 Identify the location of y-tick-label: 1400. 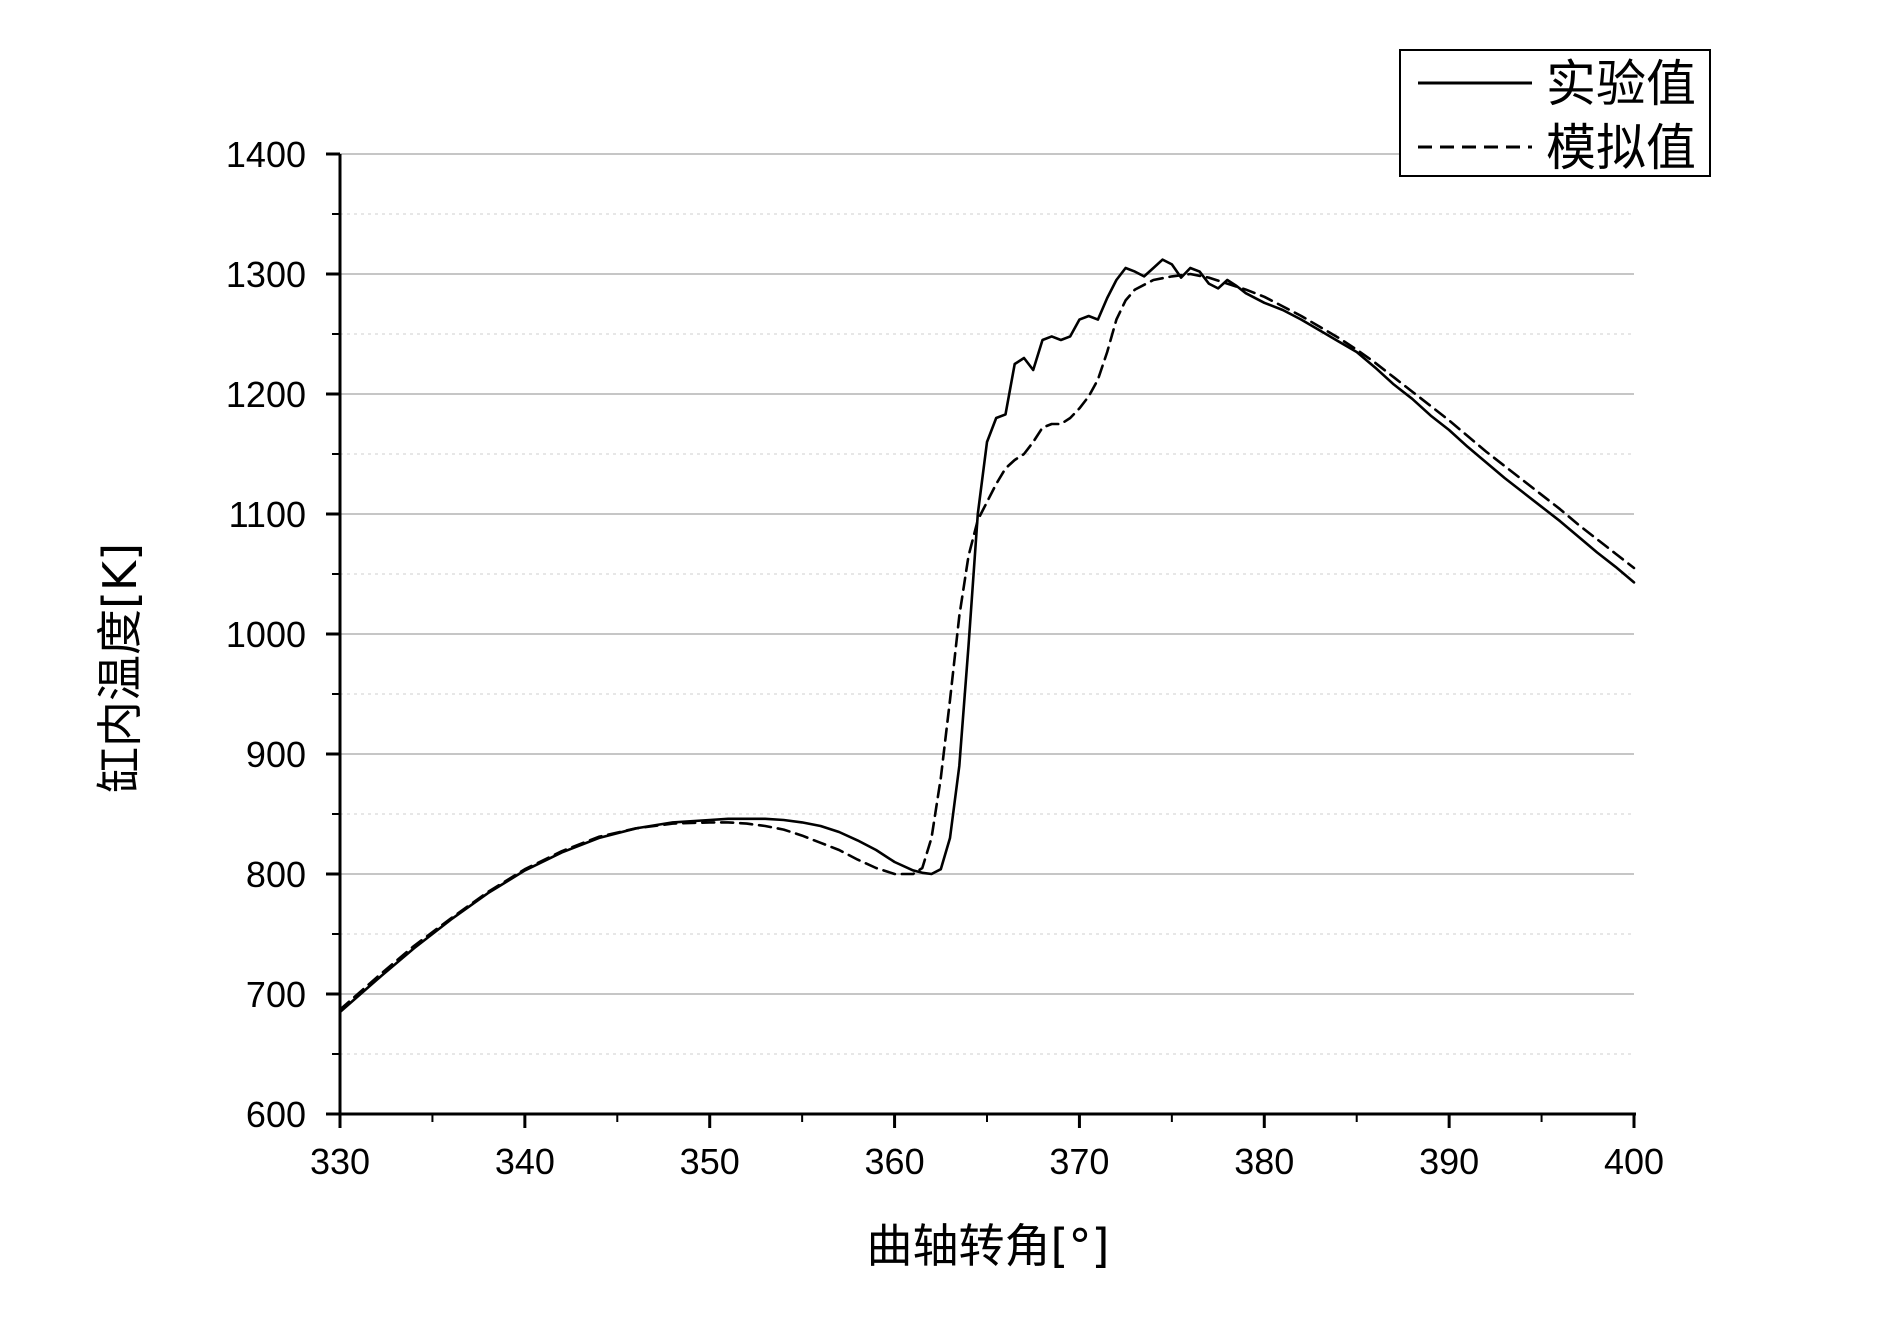
(266, 154).